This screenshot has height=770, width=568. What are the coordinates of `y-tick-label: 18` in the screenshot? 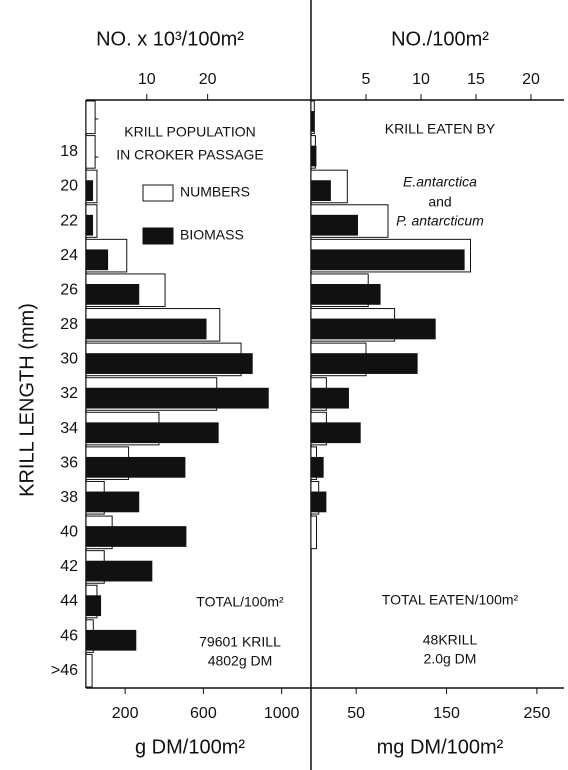 It's located at (69, 151).